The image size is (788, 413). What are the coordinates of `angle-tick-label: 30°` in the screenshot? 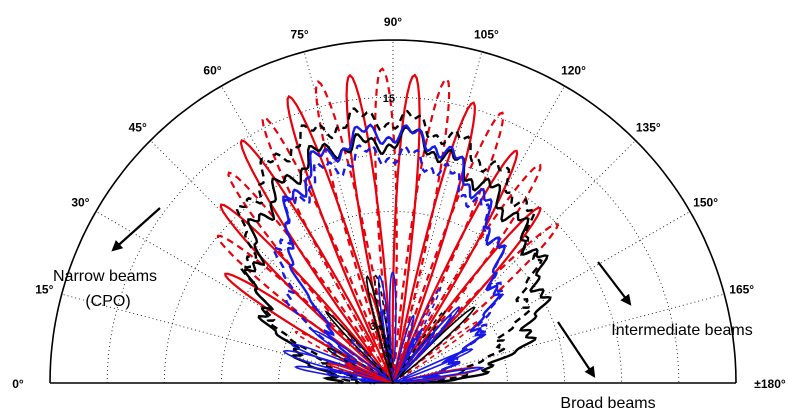 It's located at (80, 203).